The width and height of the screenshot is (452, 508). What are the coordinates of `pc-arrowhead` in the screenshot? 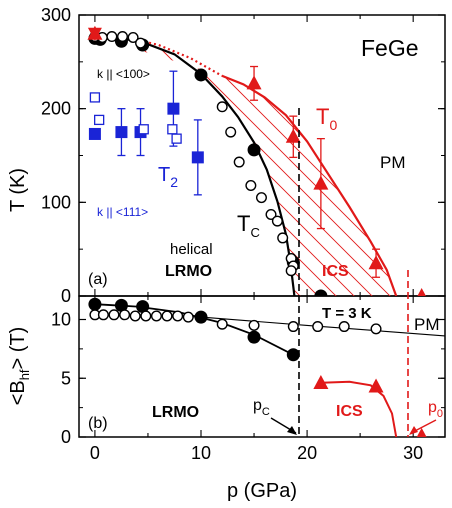 It's located at (292, 430).